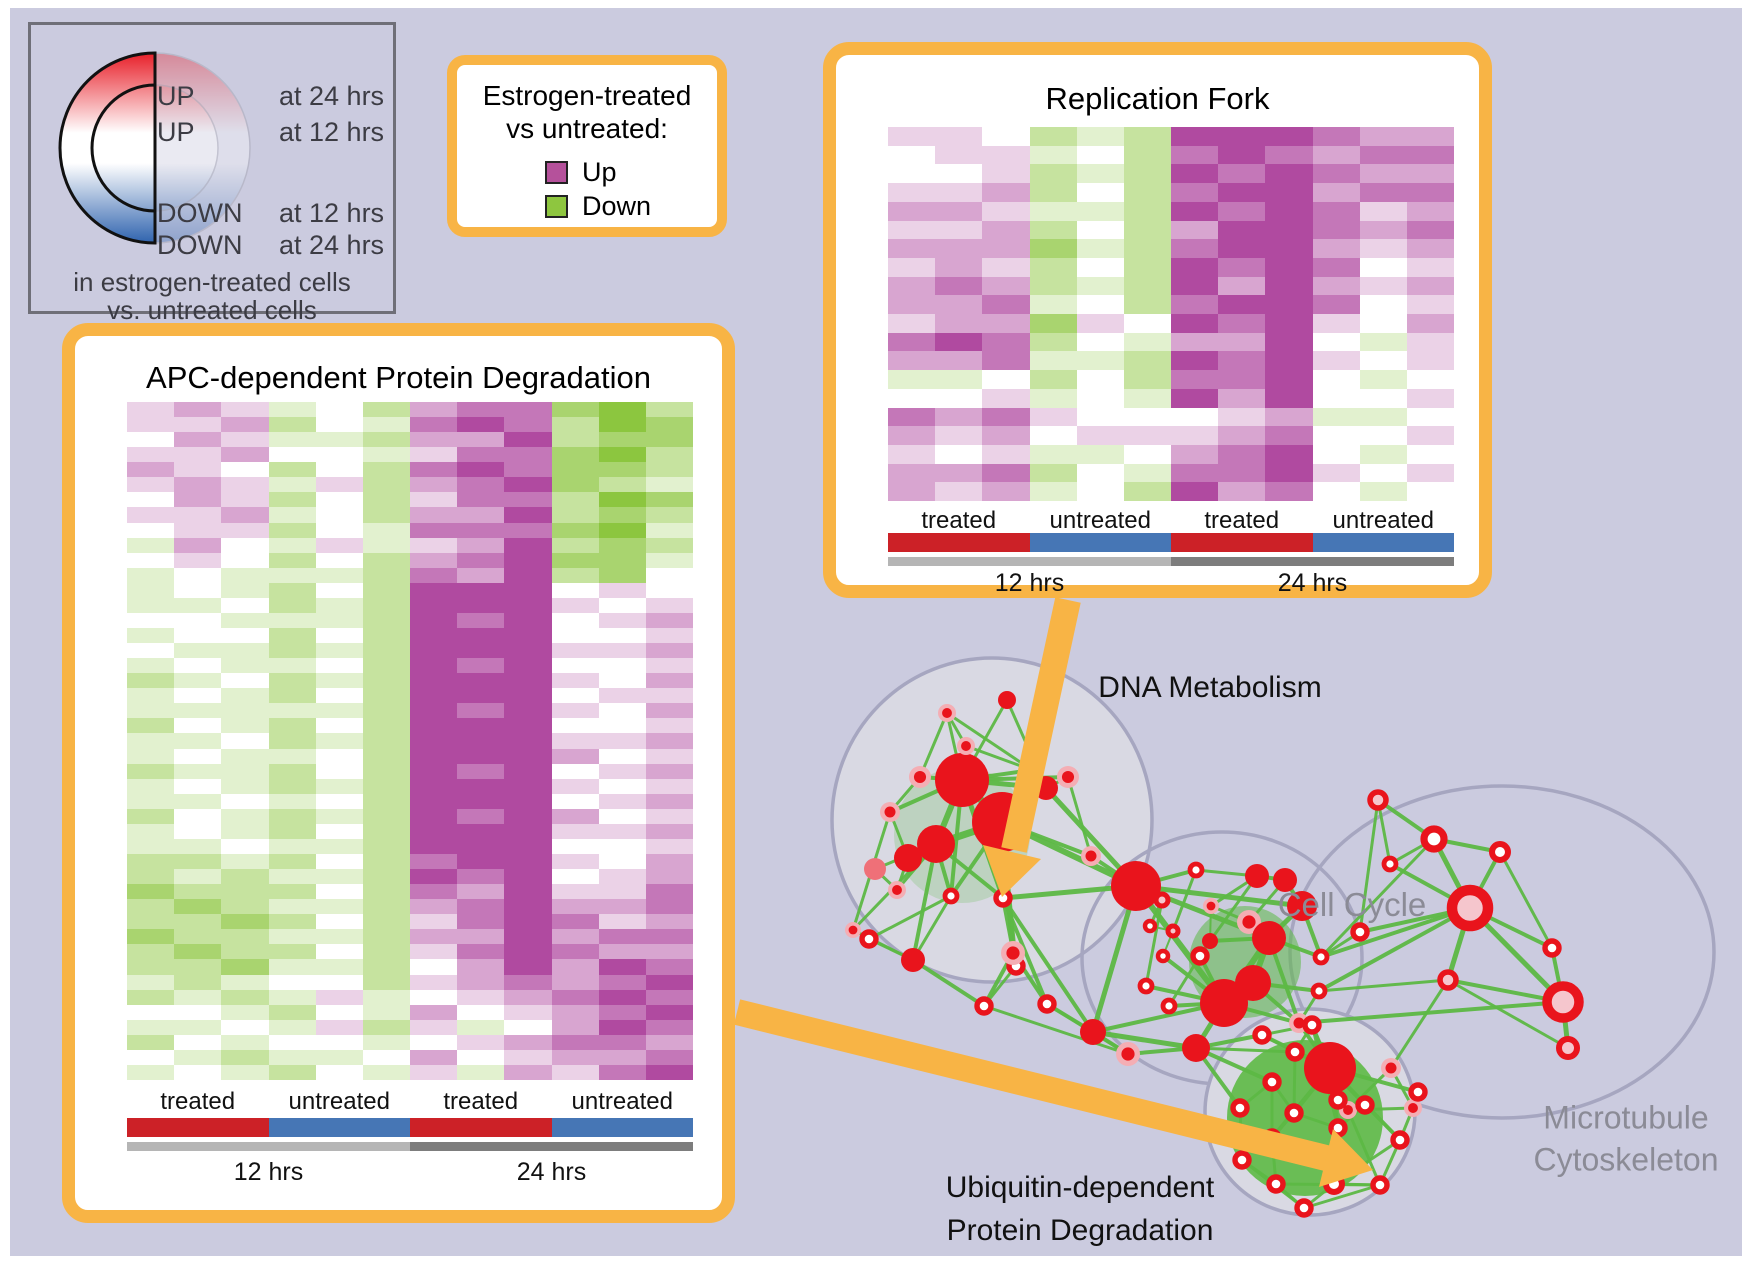  Describe the element at coordinates (410, 1172) in the screenshot. I see `apc-time-labels: 12 hrs 24 hrs` at that location.